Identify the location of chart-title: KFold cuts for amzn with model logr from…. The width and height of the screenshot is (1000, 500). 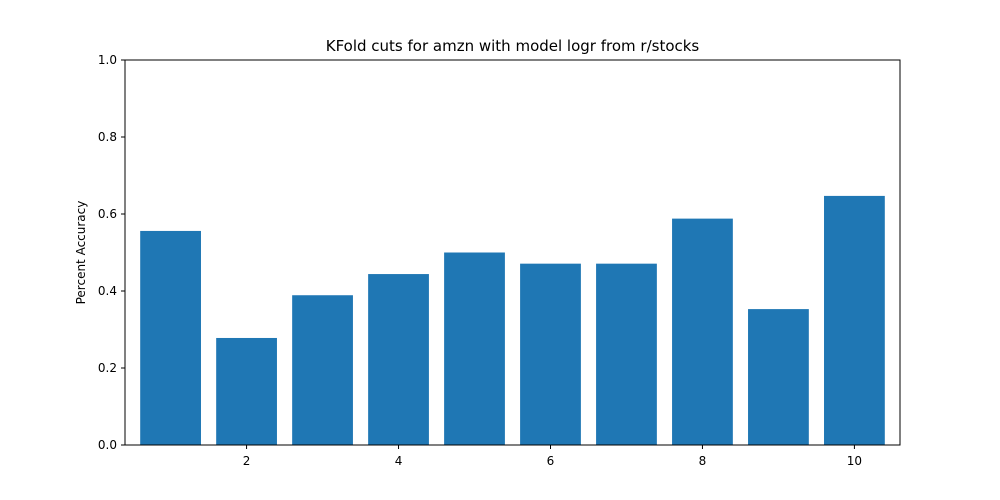
(513, 46).